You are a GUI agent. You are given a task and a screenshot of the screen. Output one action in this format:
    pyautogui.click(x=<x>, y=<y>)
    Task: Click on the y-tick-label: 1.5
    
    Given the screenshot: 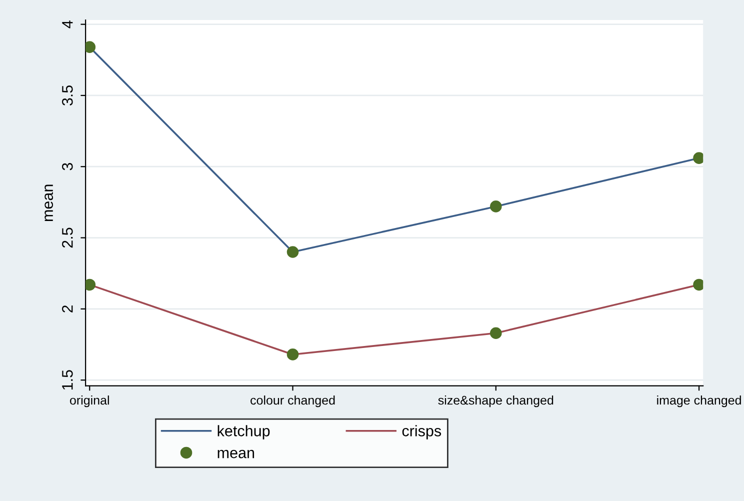 What is the action you would take?
    pyautogui.click(x=67, y=380)
    